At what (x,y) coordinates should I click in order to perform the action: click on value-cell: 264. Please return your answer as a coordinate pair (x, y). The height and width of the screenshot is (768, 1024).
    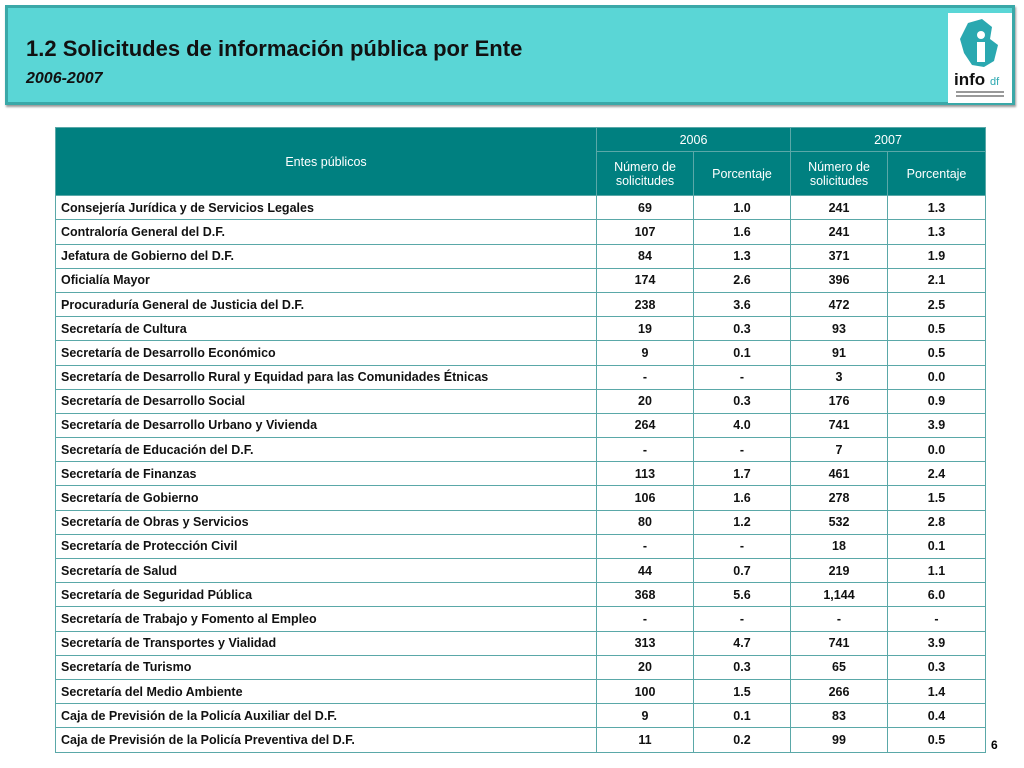
    Looking at the image, I should click on (645, 425).